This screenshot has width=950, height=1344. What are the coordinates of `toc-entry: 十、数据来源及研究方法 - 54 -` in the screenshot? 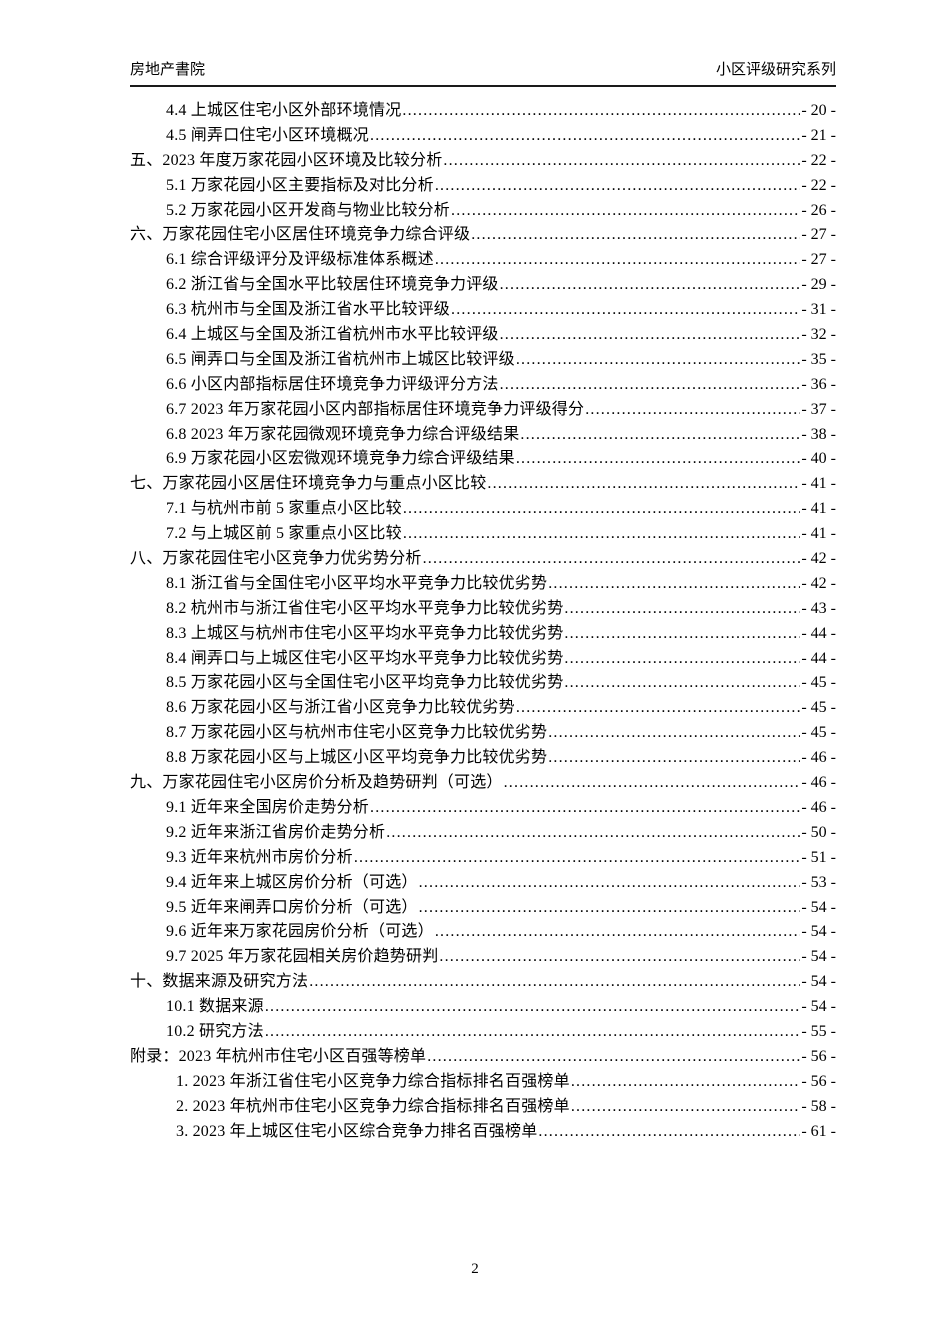 It's located at (483, 982).